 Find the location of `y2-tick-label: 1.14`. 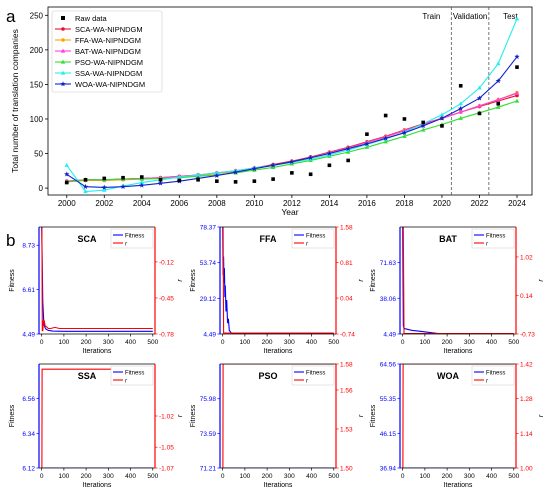

y2-tick-label: 1.14 is located at coordinates (526, 434).